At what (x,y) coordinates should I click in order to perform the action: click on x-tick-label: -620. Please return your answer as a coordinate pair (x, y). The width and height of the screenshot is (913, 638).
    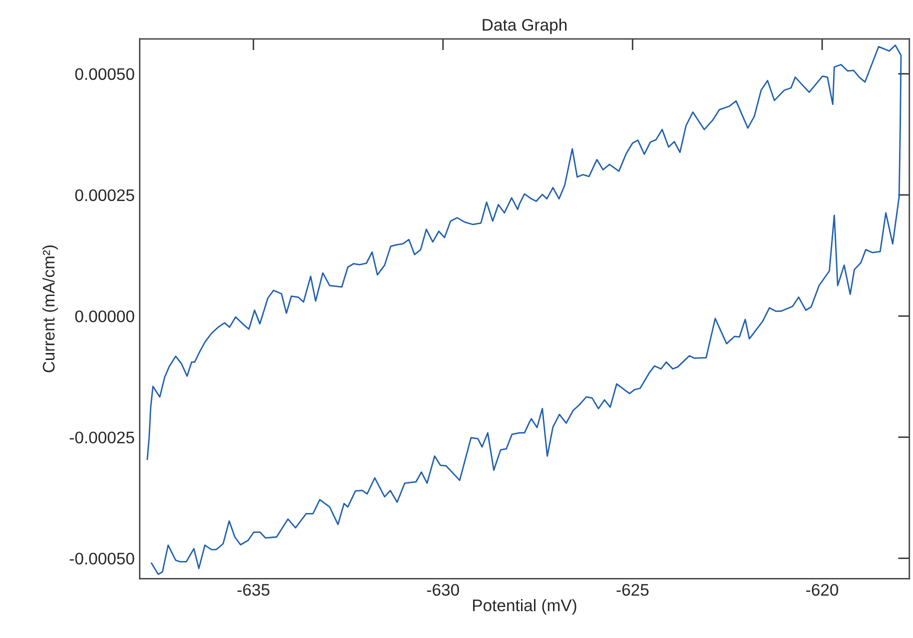
    Looking at the image, I should click on (822, 590).